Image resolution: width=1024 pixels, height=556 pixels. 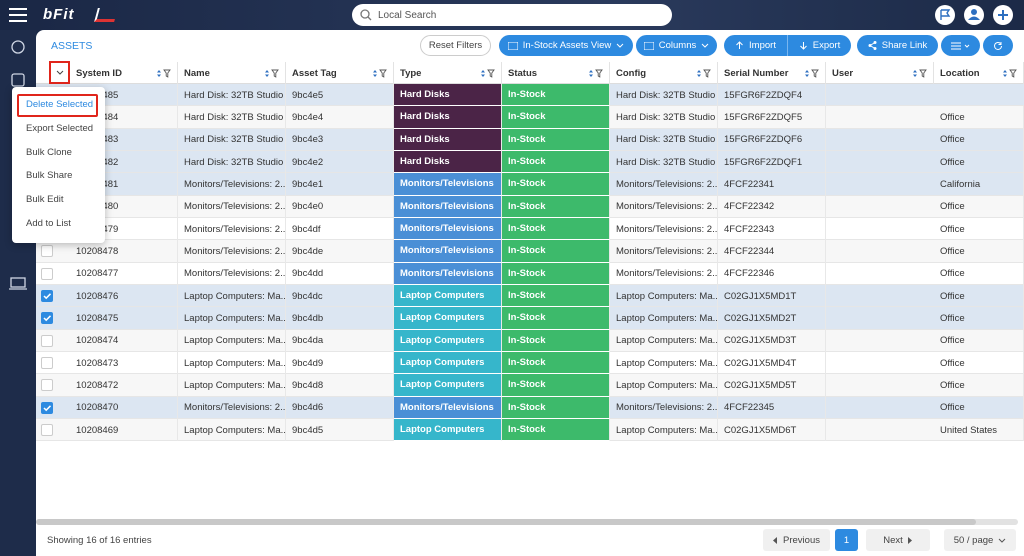 I want to click on button-label: Columns, so click(x=677, y=45).